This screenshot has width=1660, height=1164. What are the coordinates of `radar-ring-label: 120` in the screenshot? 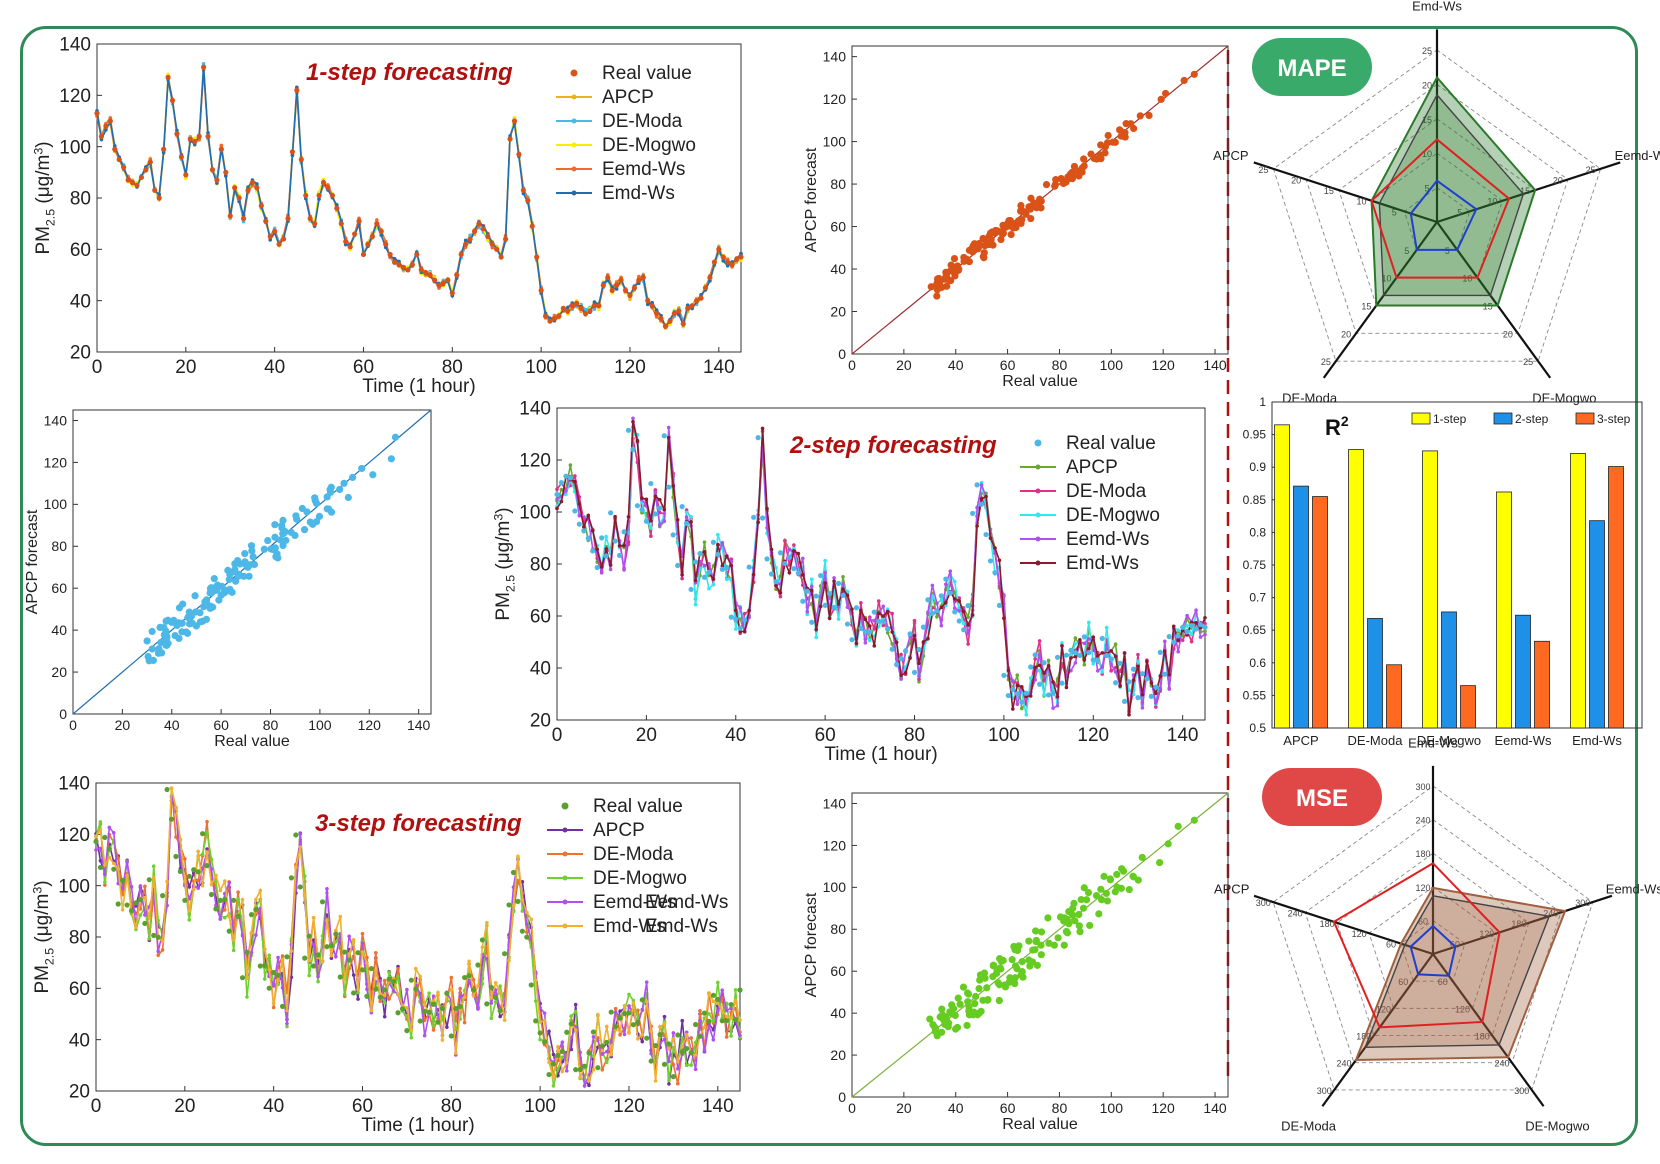 It's located at (1383, 1009).